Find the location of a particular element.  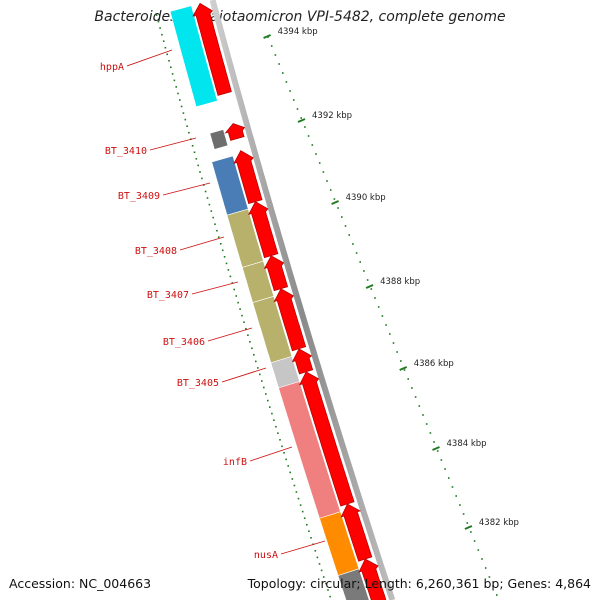

kbp-tick-label: 4382 kbp is located at coordinates (499, 523).